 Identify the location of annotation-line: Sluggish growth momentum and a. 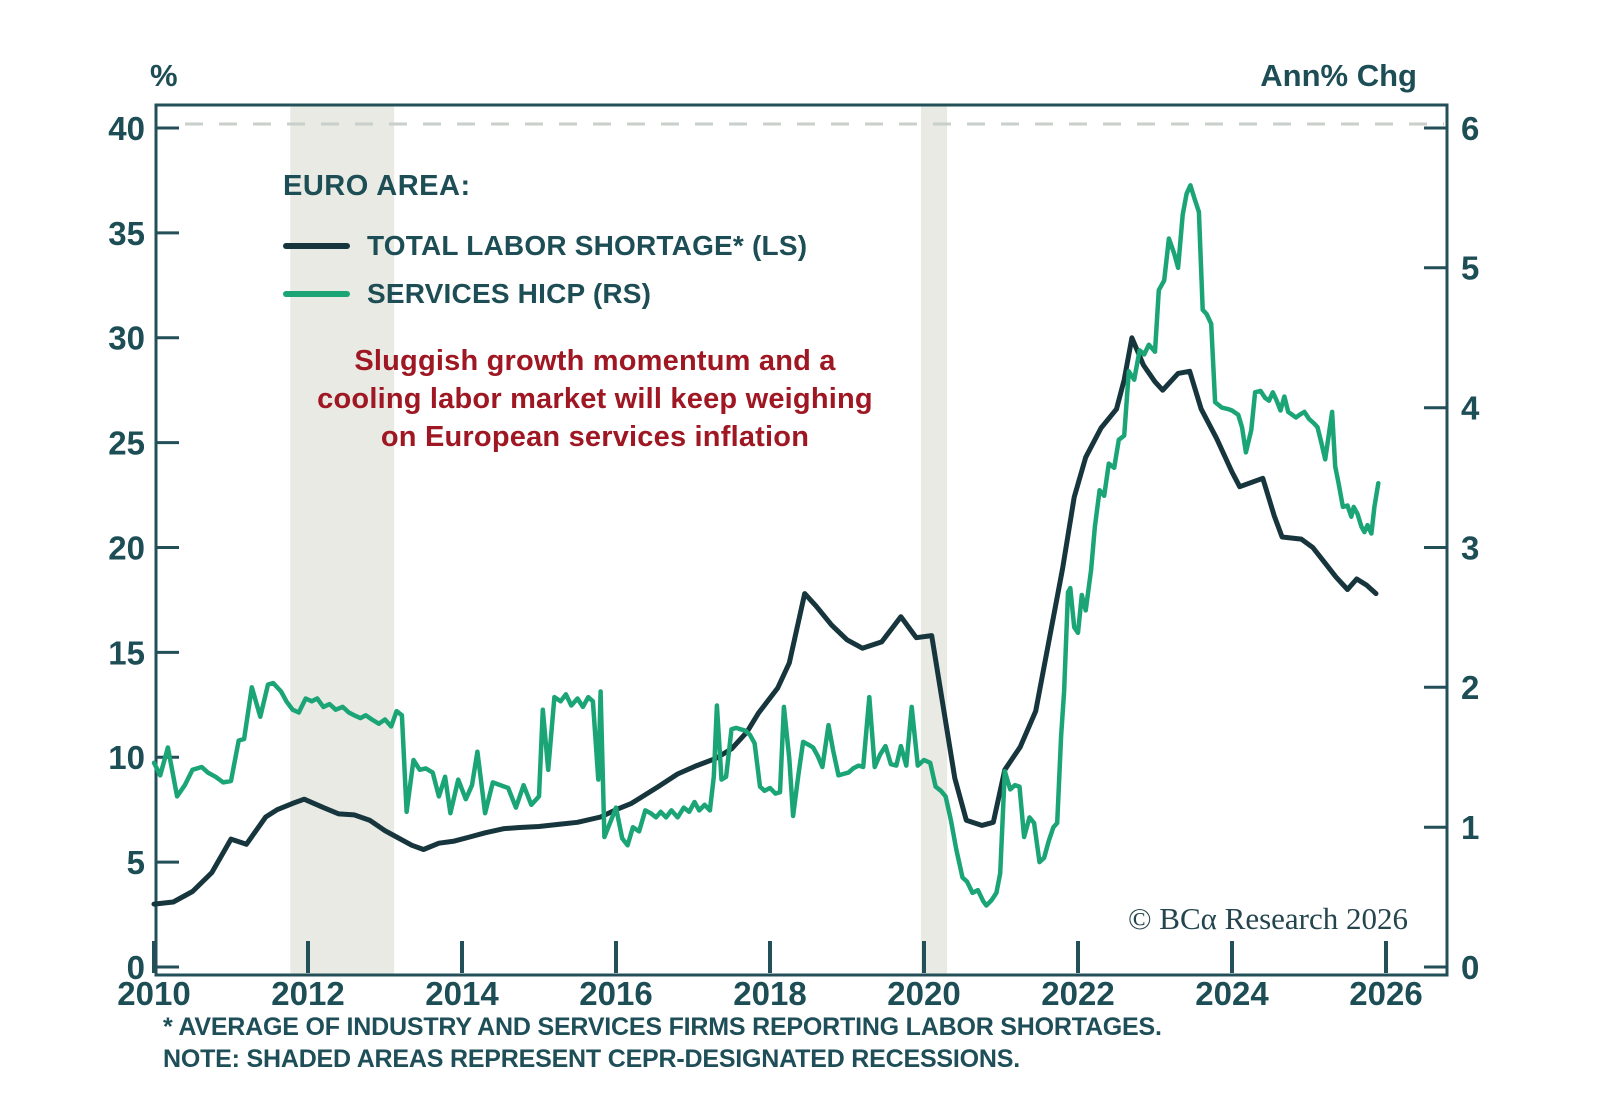
(595, 361).